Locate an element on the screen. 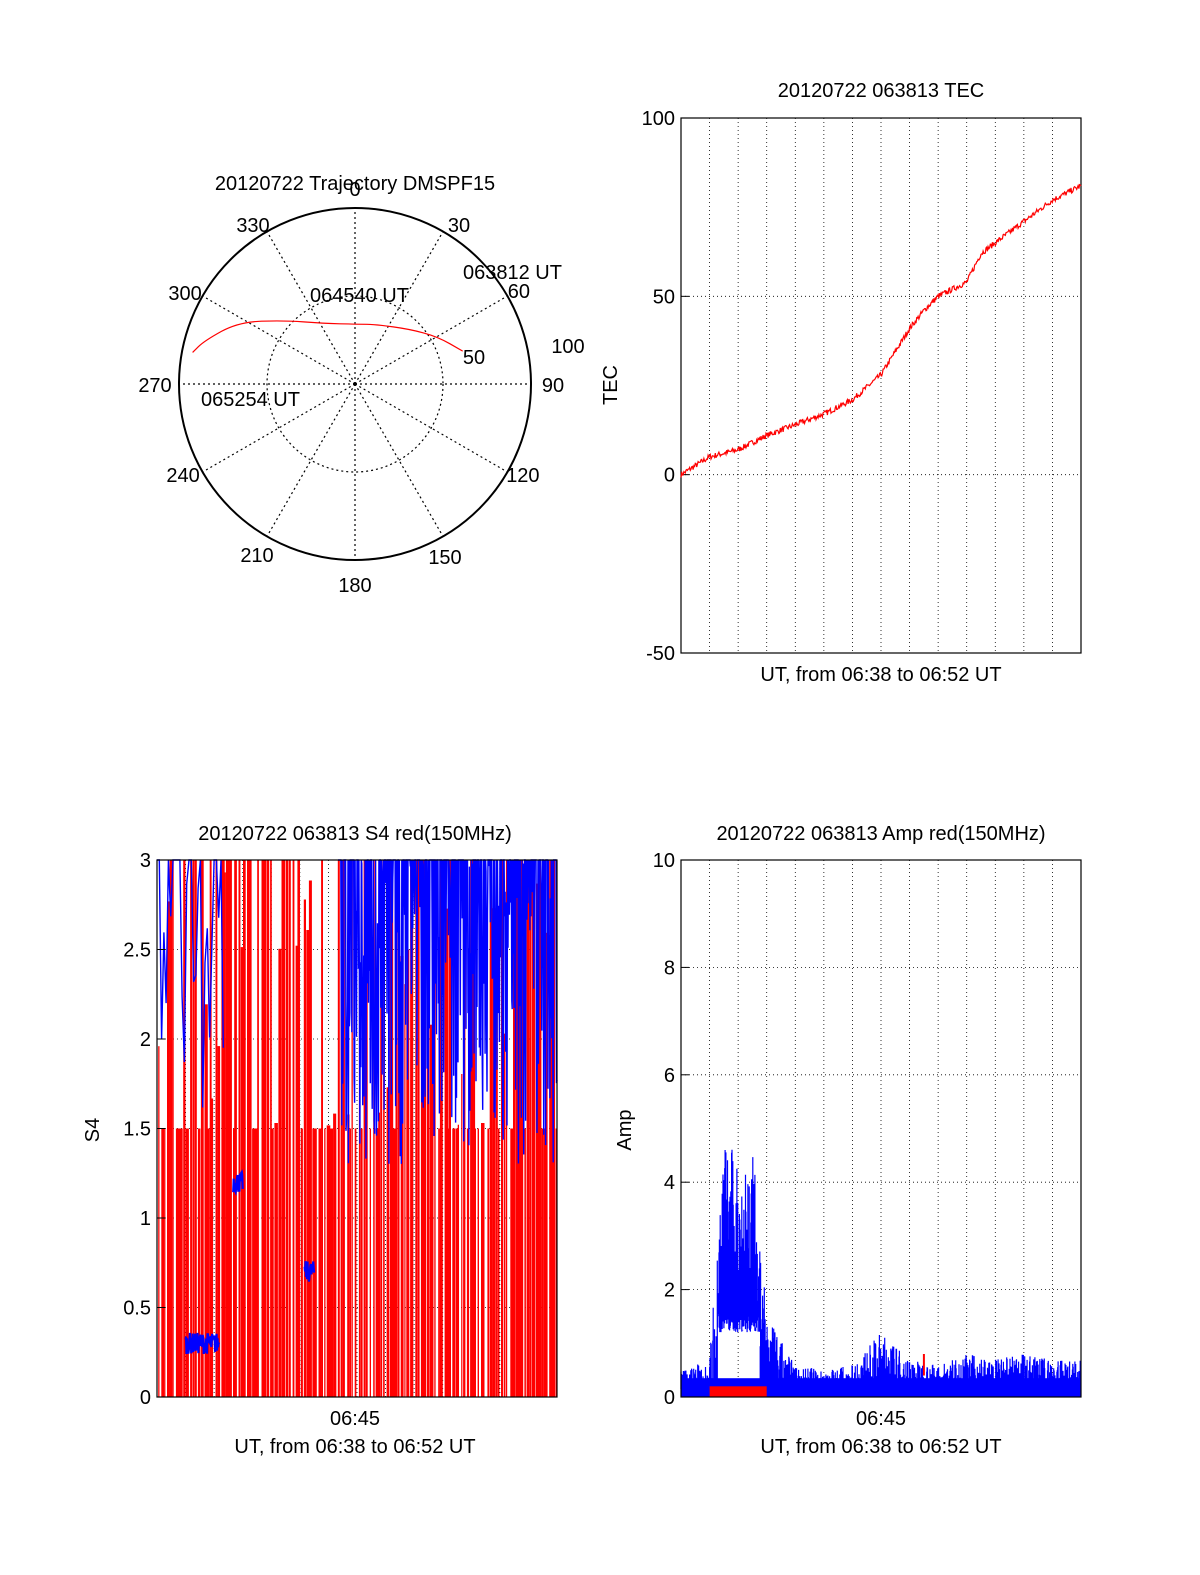  polar-annotation-end: 065254 UT is located at coordinates (250, 400).